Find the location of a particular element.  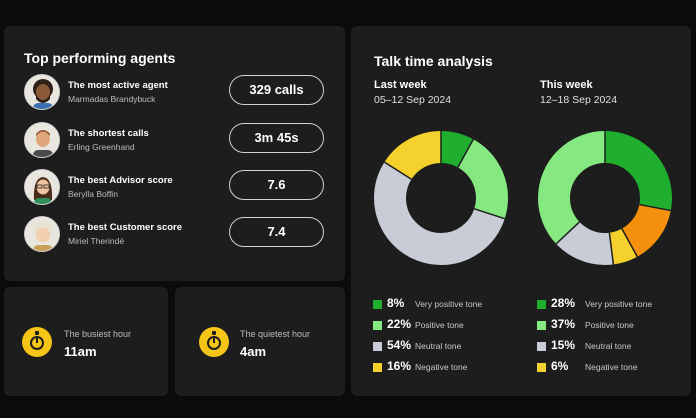

busiest-hour-card: The busiest hour 11am is located at coordinates (86, 341).